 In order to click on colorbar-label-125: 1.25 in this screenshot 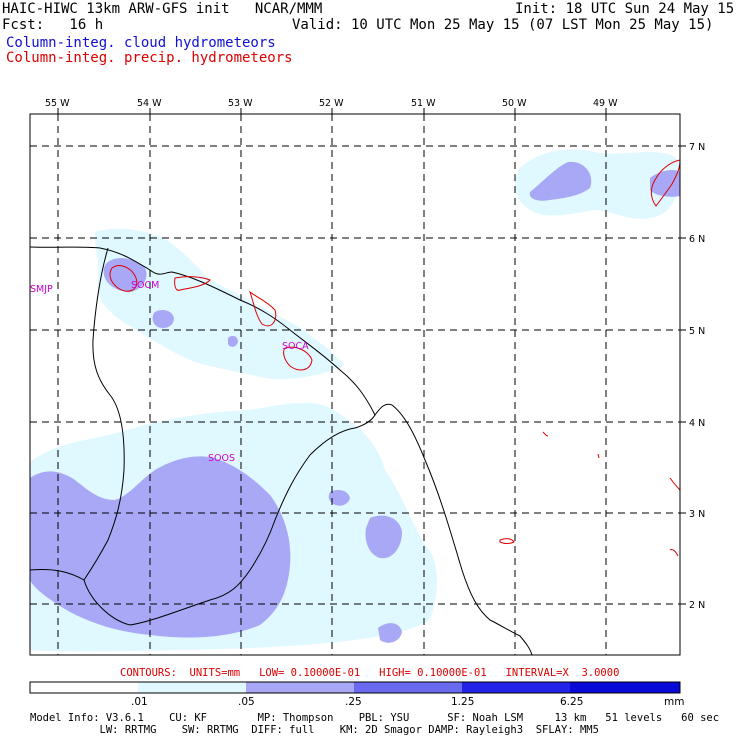, I will do `click(463, 702)`.